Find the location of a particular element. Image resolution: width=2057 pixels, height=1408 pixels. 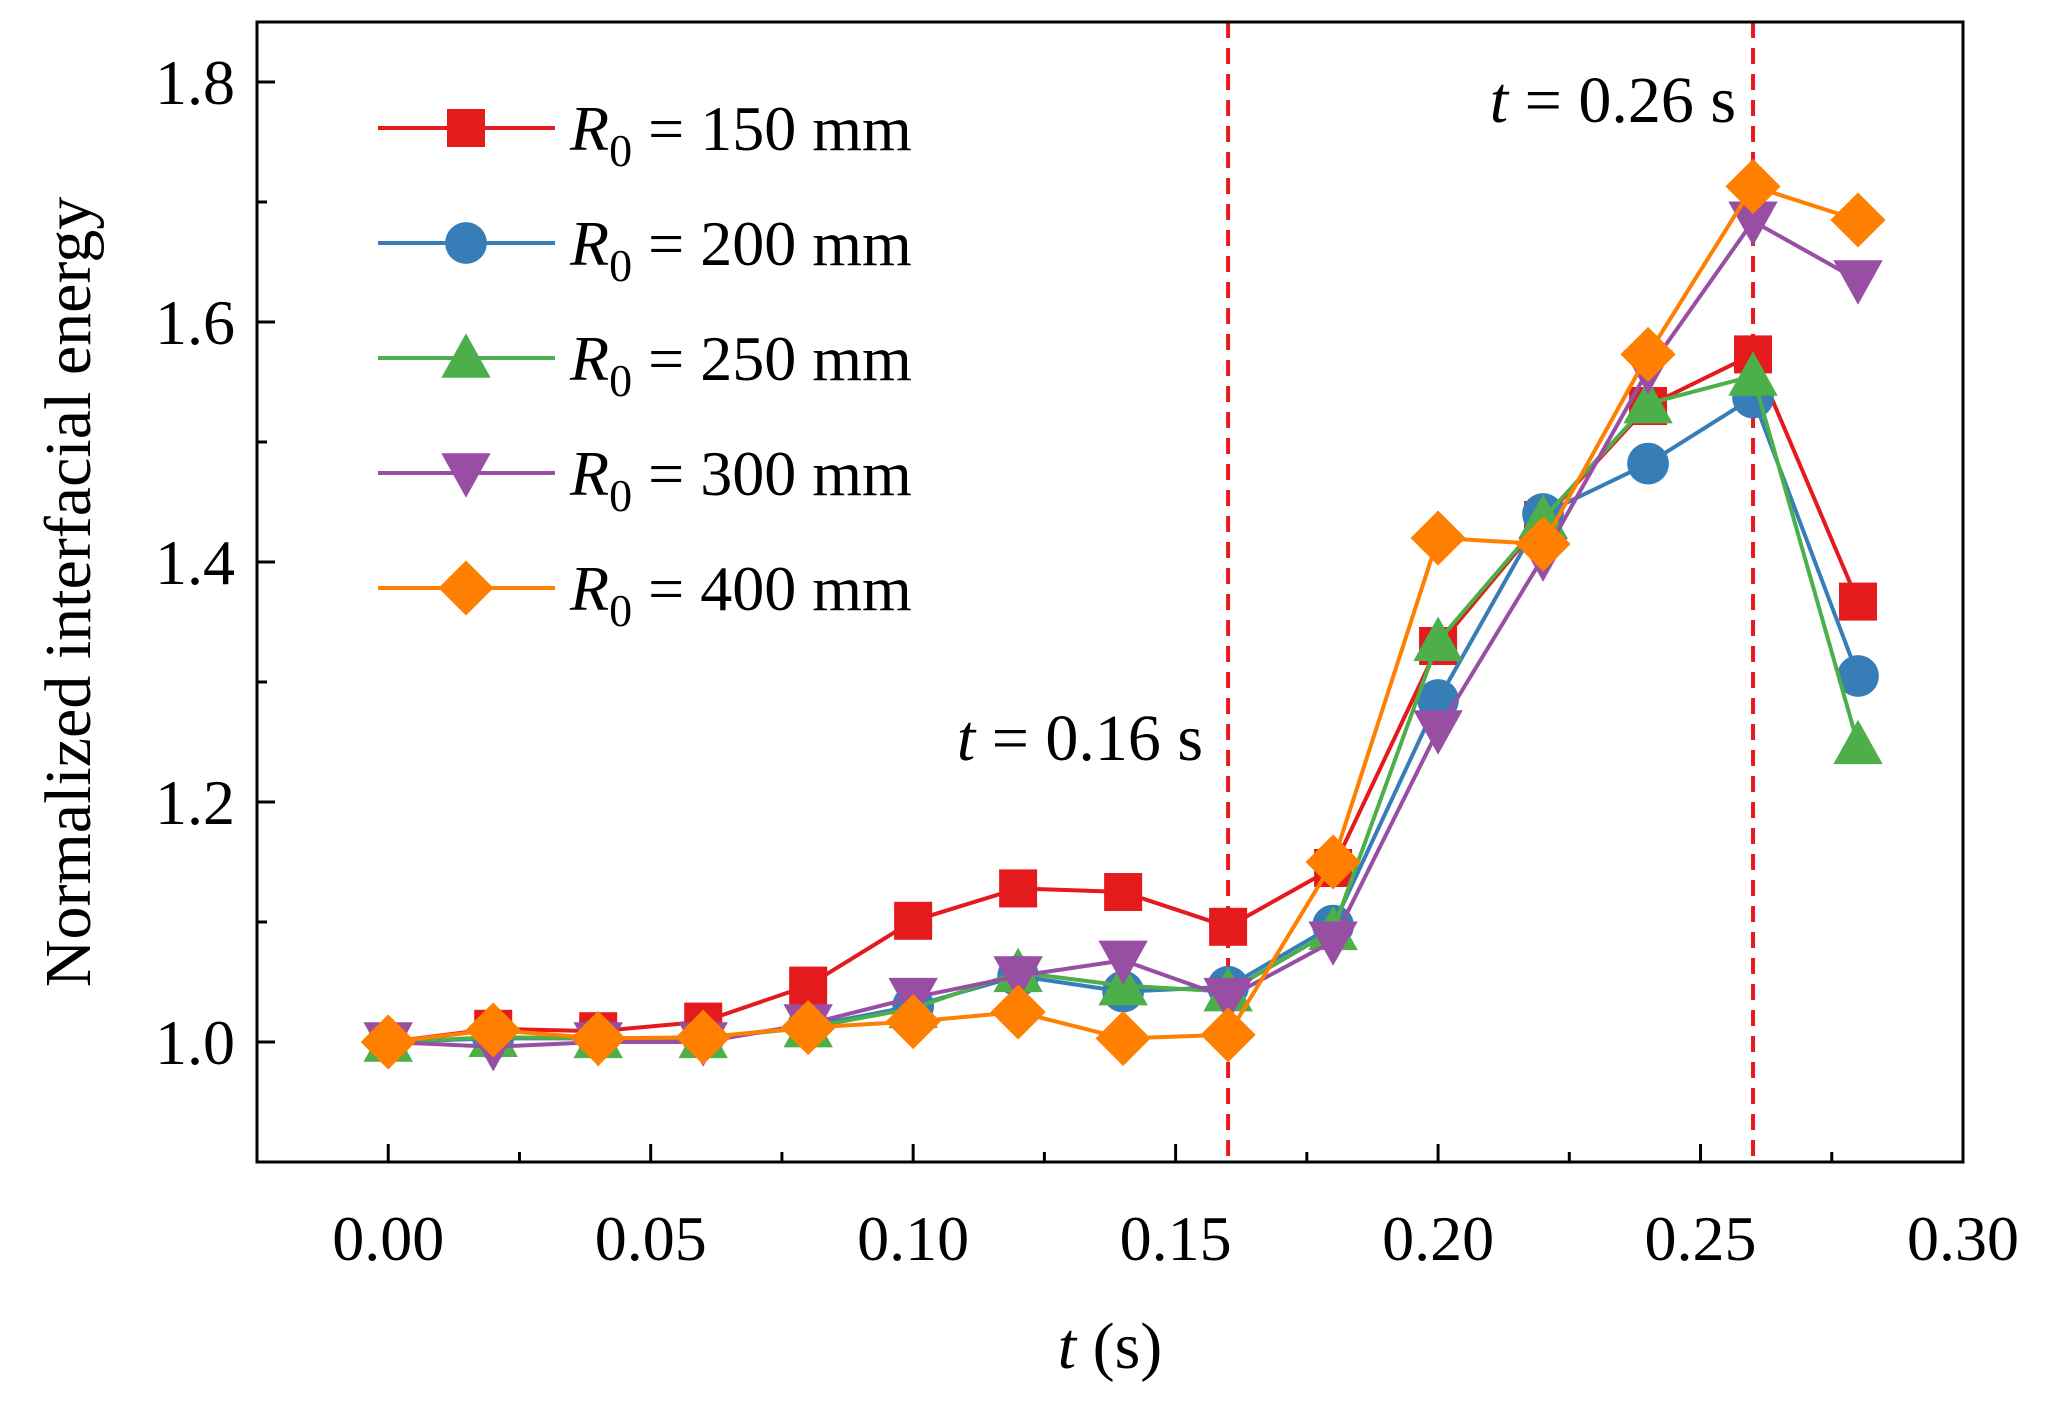

x-tick-label: 0.30 is located at coordinates (1963, 1238).